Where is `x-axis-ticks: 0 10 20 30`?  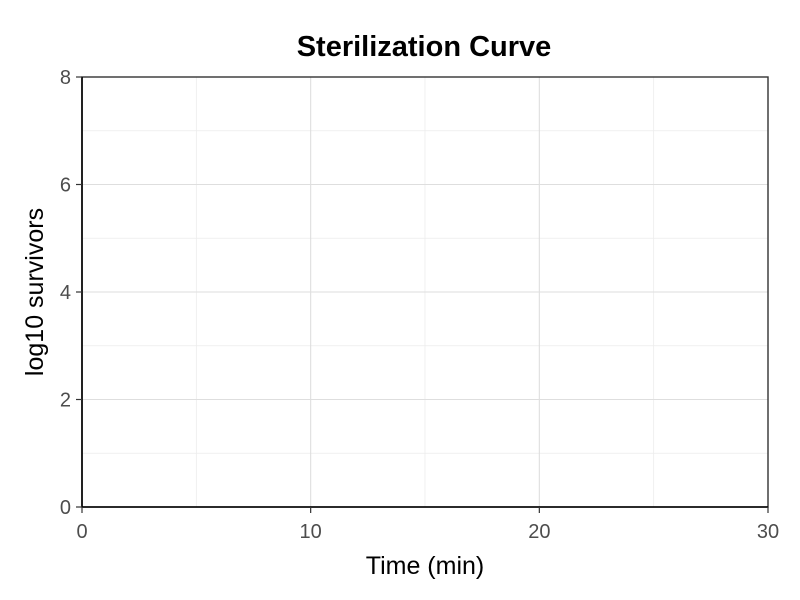
x-axis-ticks: 0 10 20 30 is located at coordinates (427, 525).